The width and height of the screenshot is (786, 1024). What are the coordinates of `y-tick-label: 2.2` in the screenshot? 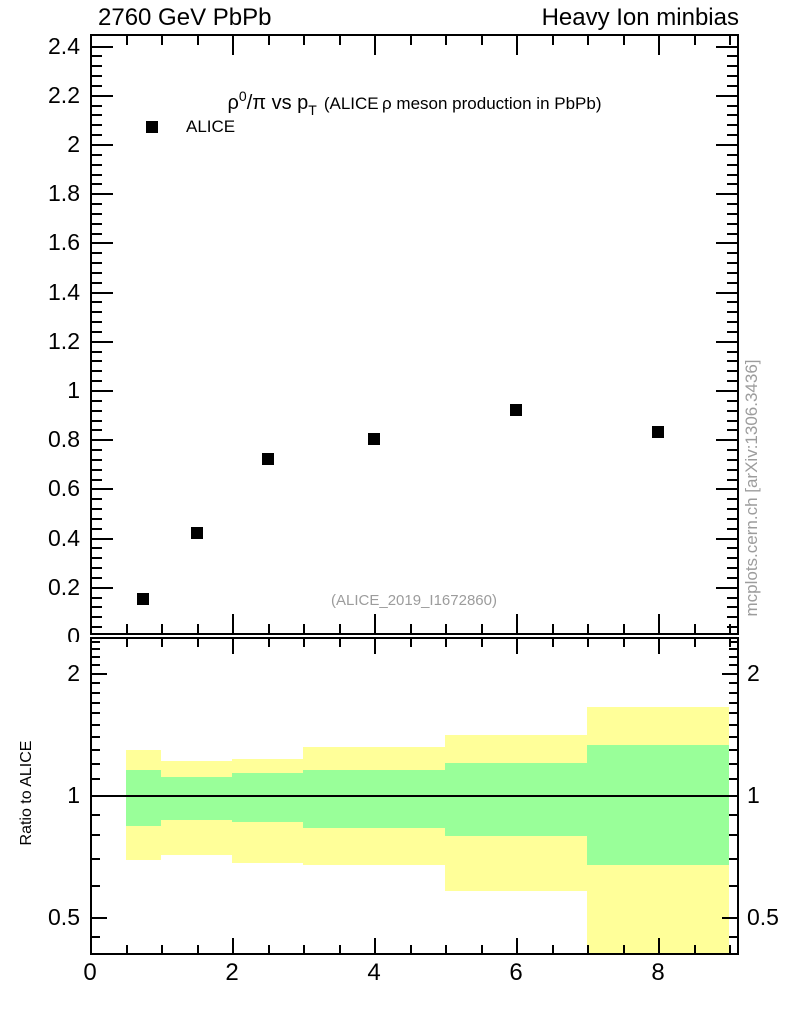 It's located at (64, 94).